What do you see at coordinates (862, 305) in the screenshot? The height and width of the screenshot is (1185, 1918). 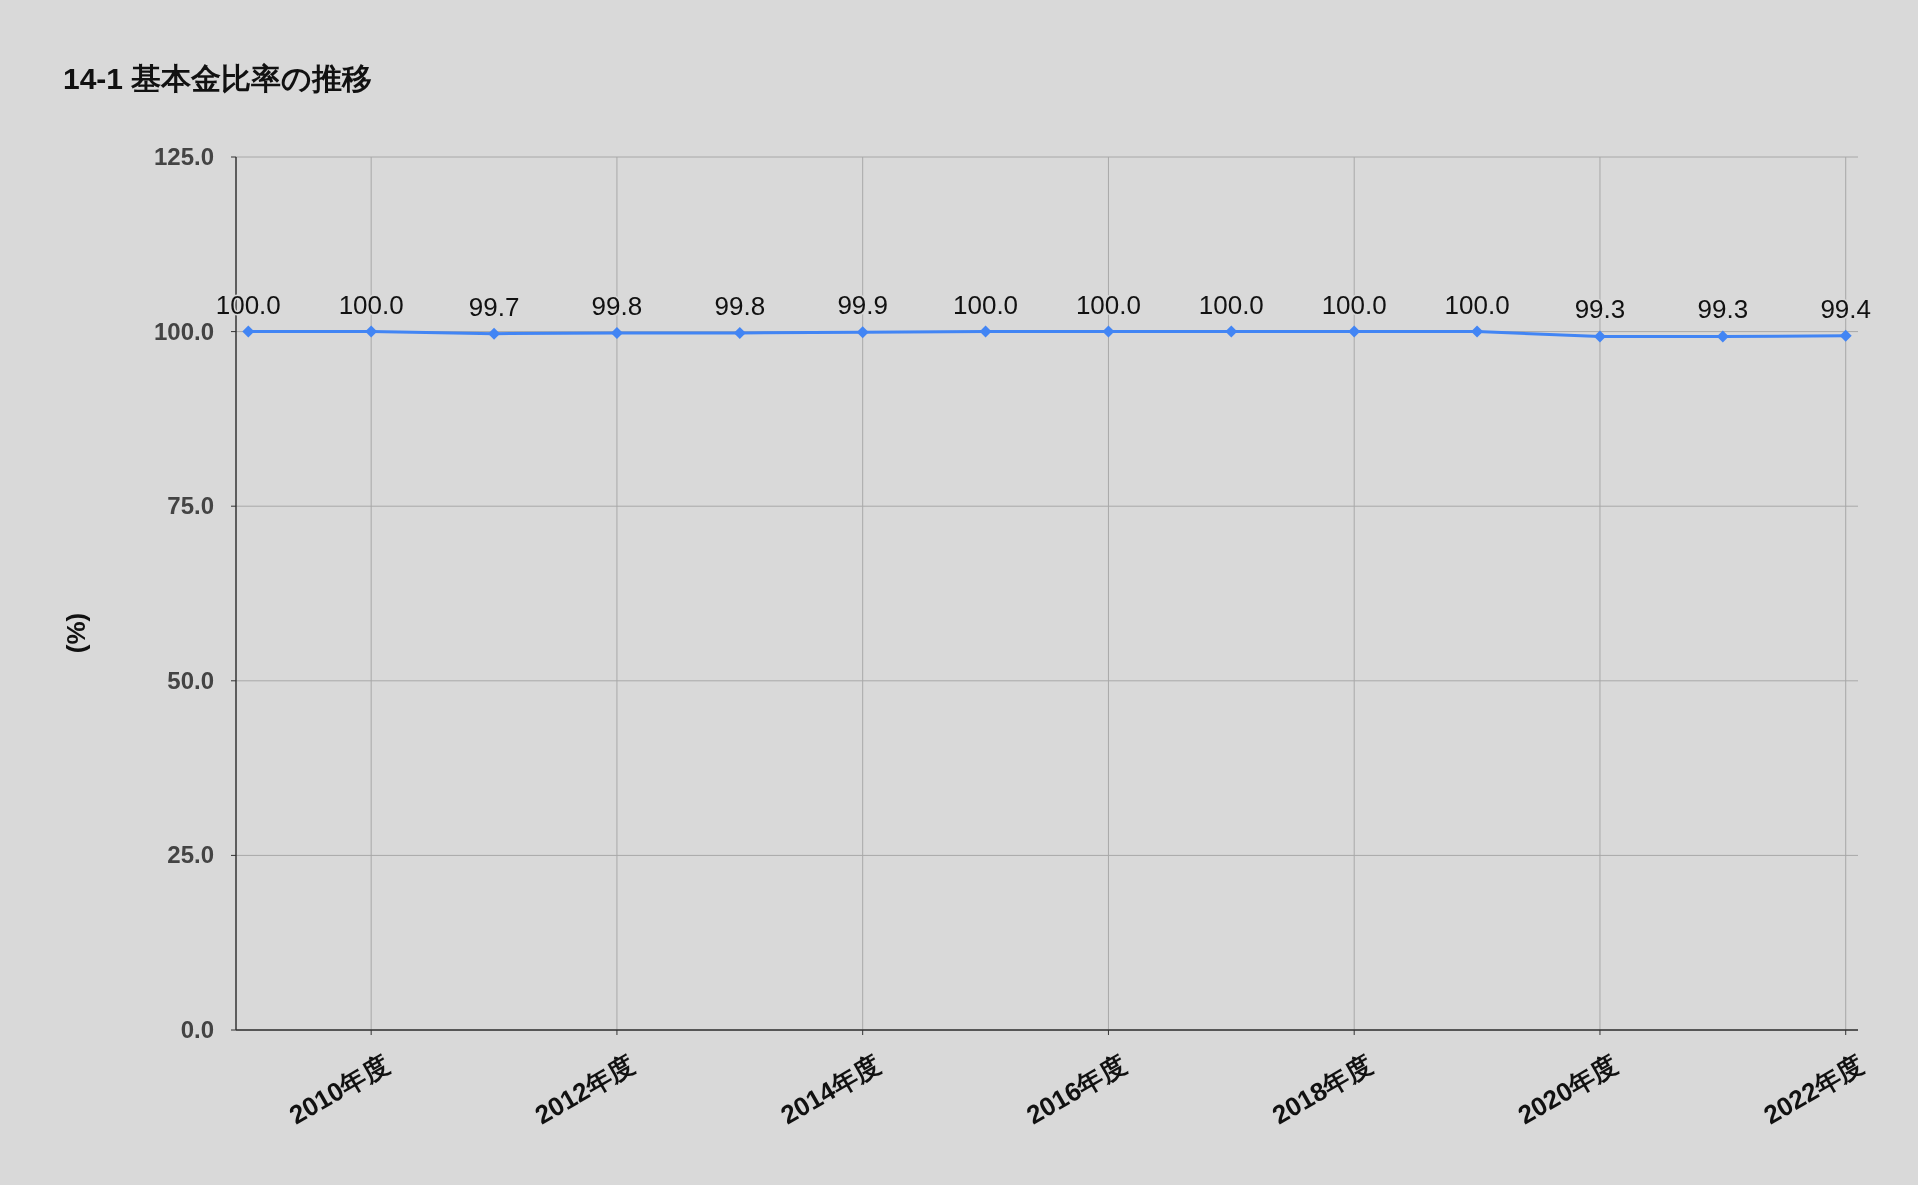 I see `data-label: 99.9` at bounding box center [862, 305].